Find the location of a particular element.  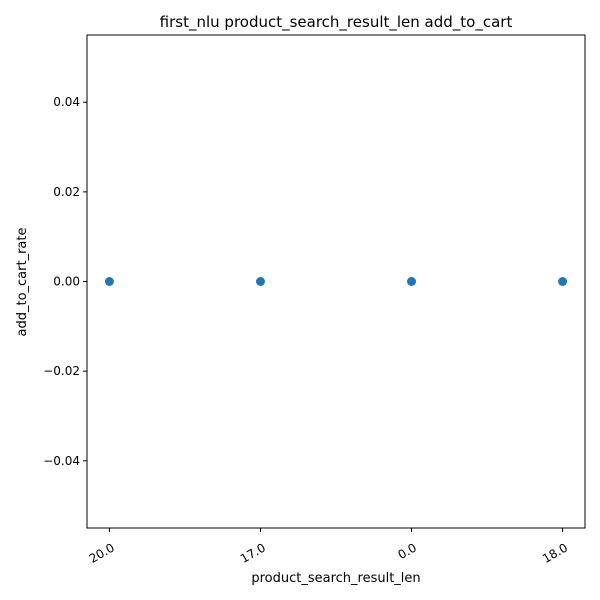

y-tick-label: 0.00 is located at coordinates (66, 282).